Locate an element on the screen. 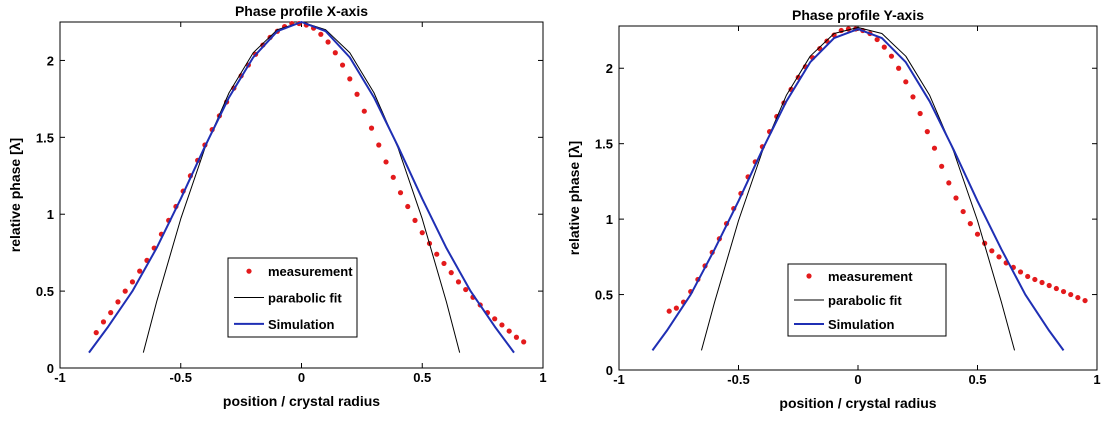  chart-title: Phase profile X-axis is located at coordinates (301, 11).